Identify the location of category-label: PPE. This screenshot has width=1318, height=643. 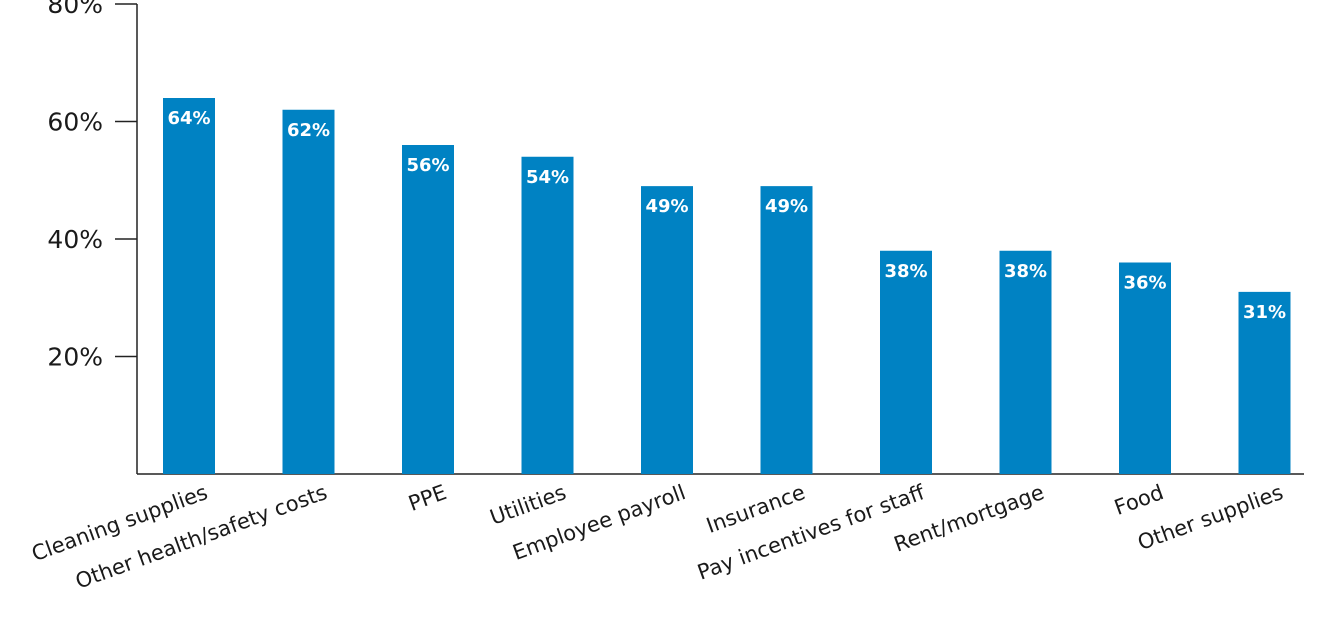
(427, 498).